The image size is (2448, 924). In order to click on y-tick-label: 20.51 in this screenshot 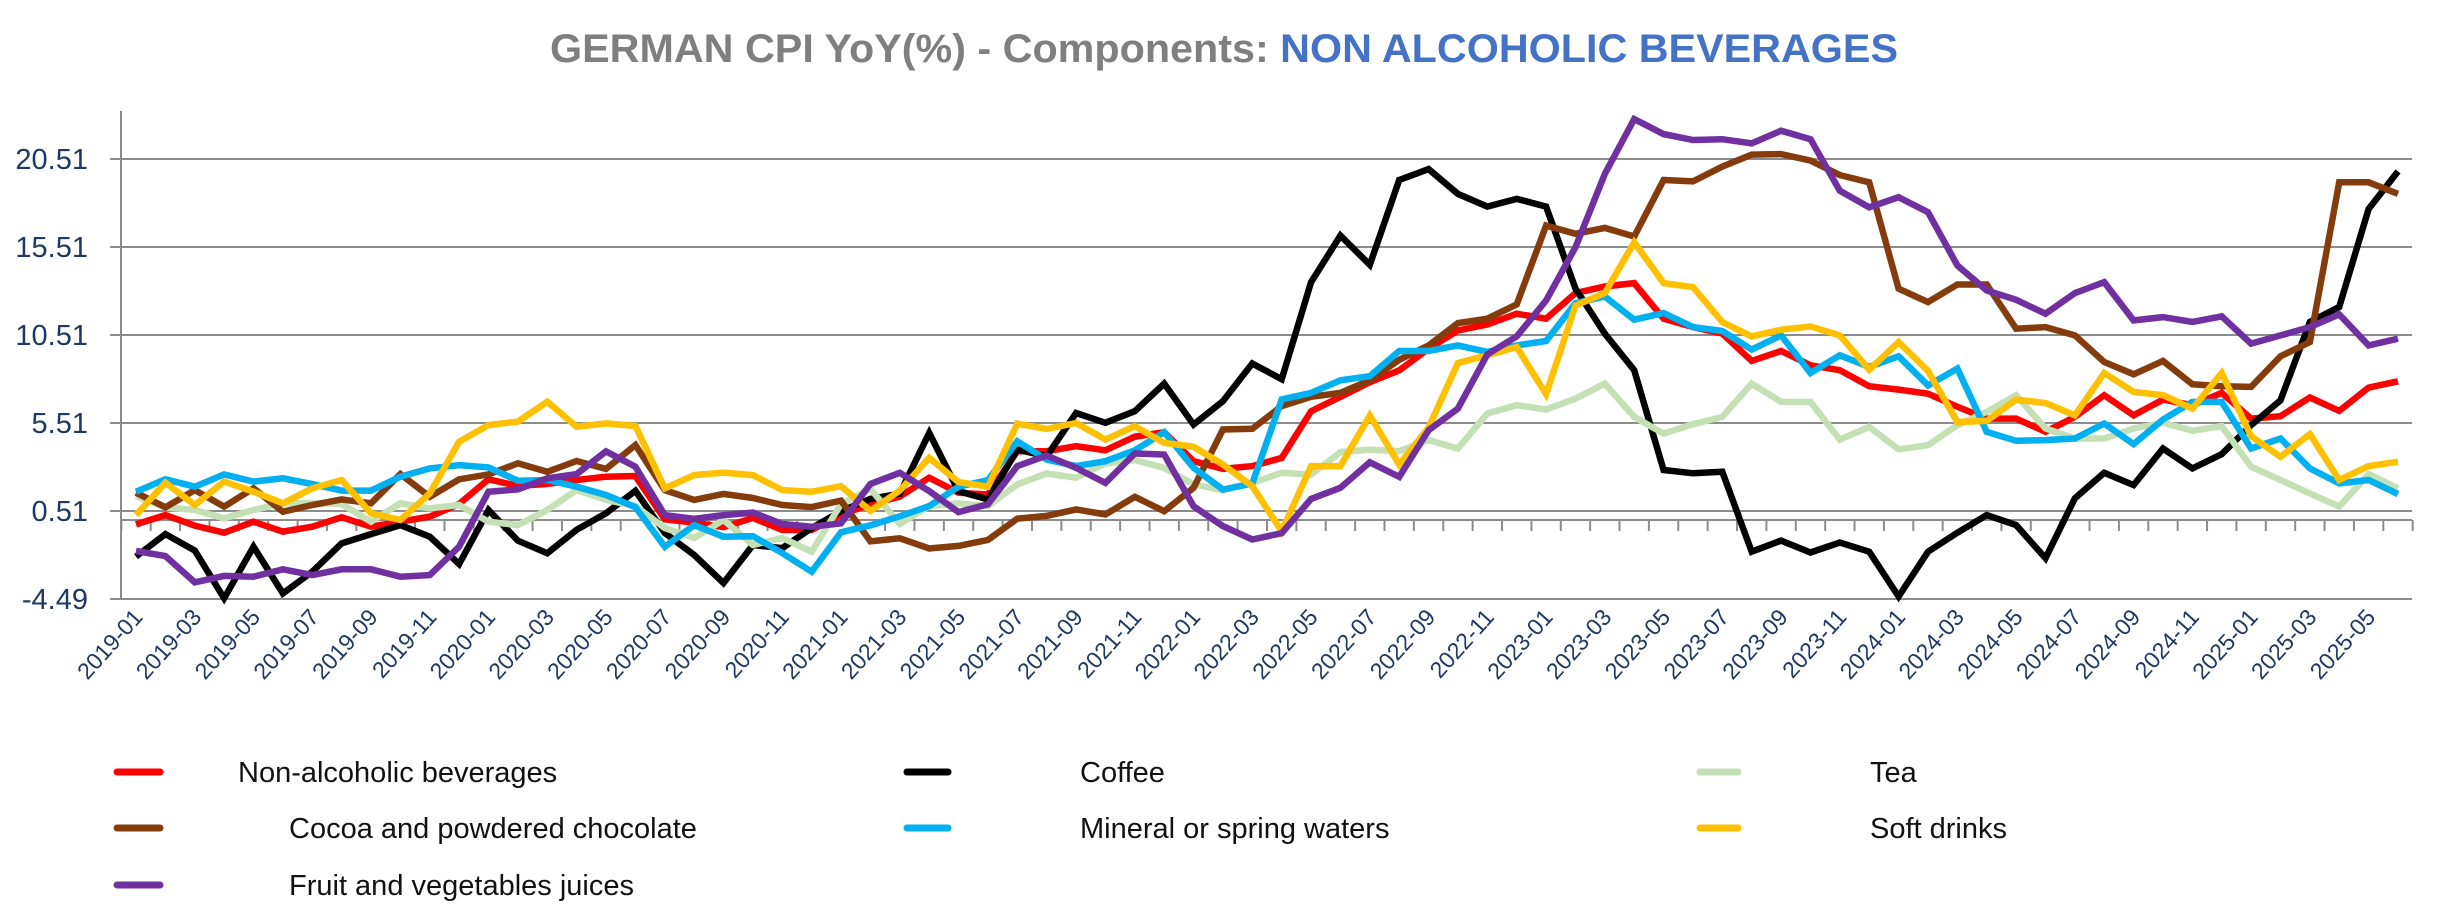, I will do `click(51, 160)`.